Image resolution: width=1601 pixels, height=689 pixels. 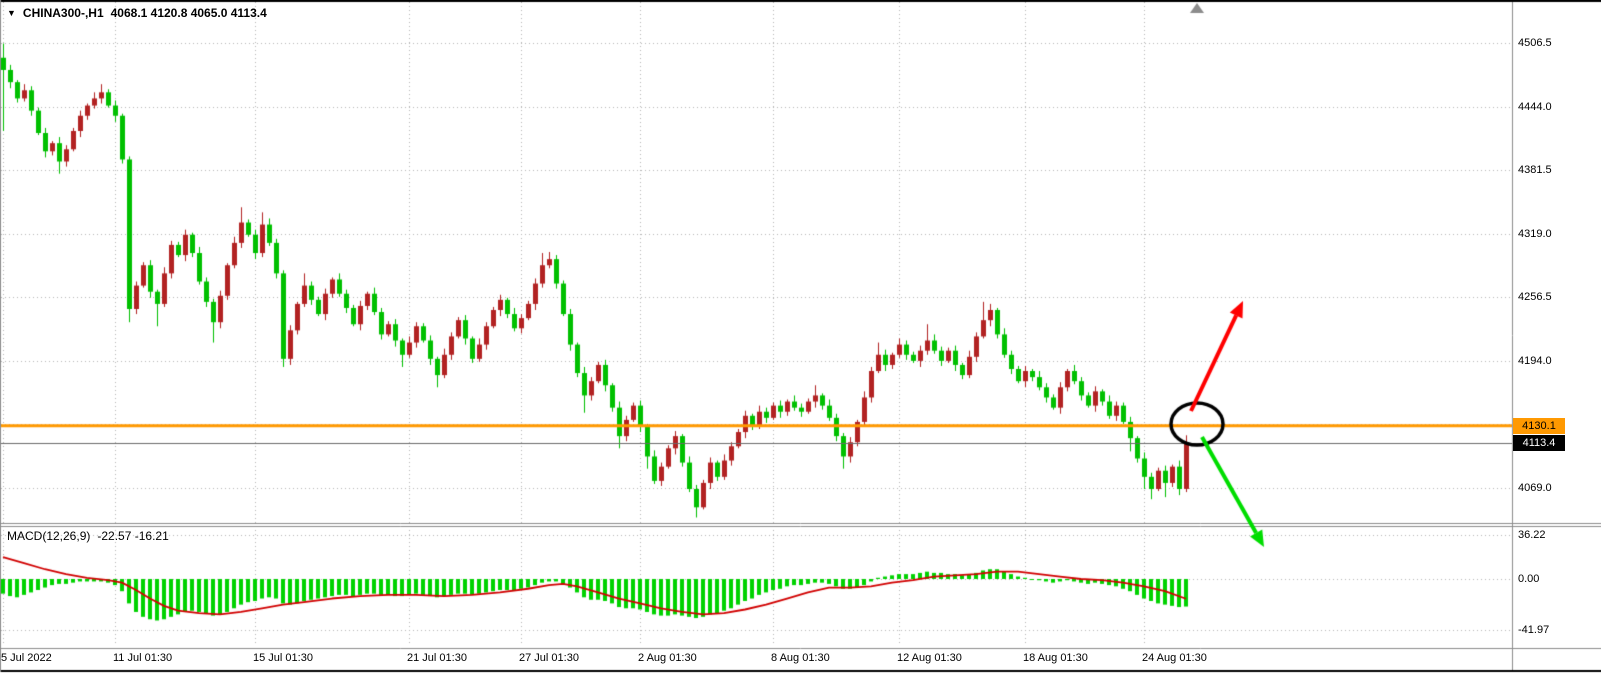 What do you see at coordinates (11, 12) in the screenshot?
I see `symbol-dropdown-icon: ▼` at bounding box center [11, 12].